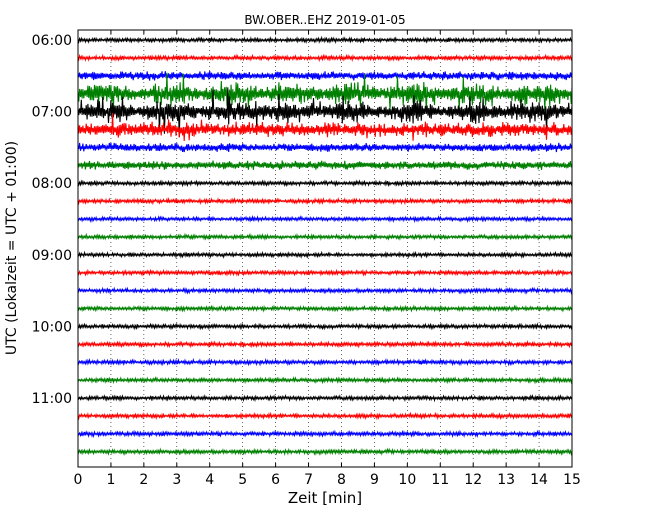 The width and height of the screenshot is (650, 524). What do you see at coordinates (52, 256) in the screenshot?
I see `y-tick-label: 09:00` at bounding box center [52, 256].